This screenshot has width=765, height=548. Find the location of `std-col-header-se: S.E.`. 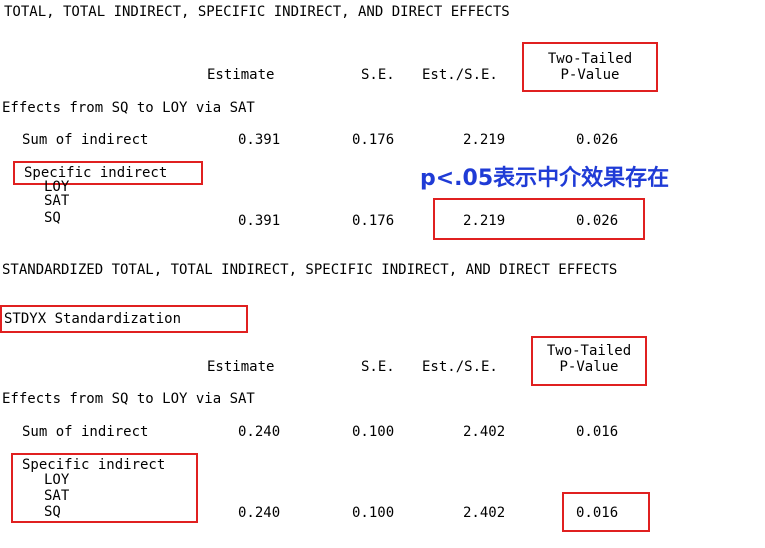

std-col-header-se: S.E. is located at coordinates (378, 367).